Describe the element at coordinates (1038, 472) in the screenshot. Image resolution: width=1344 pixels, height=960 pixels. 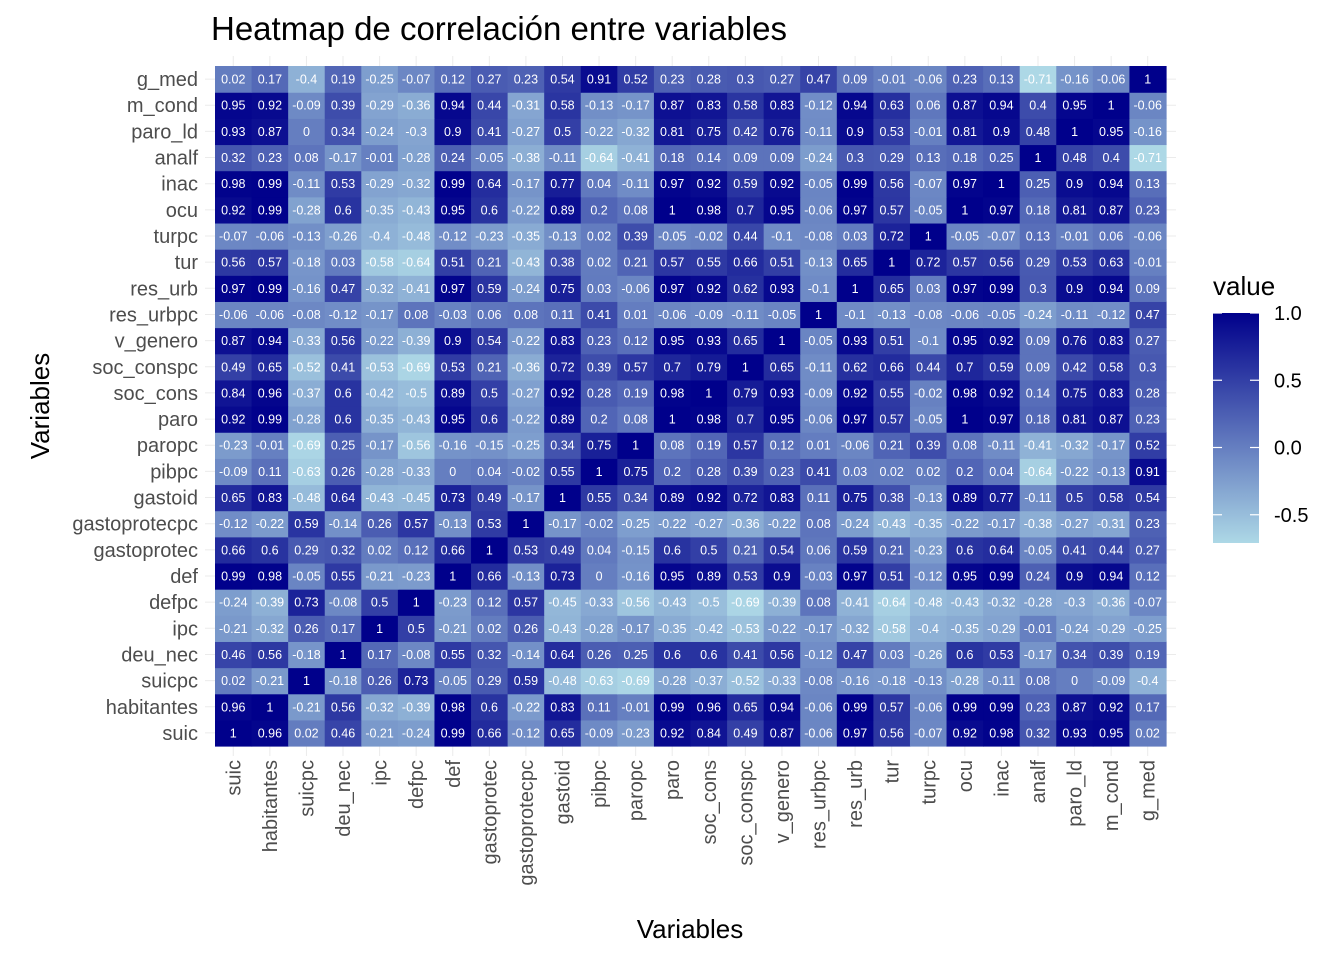
I see `cell-value-label: -0.64` at that location.